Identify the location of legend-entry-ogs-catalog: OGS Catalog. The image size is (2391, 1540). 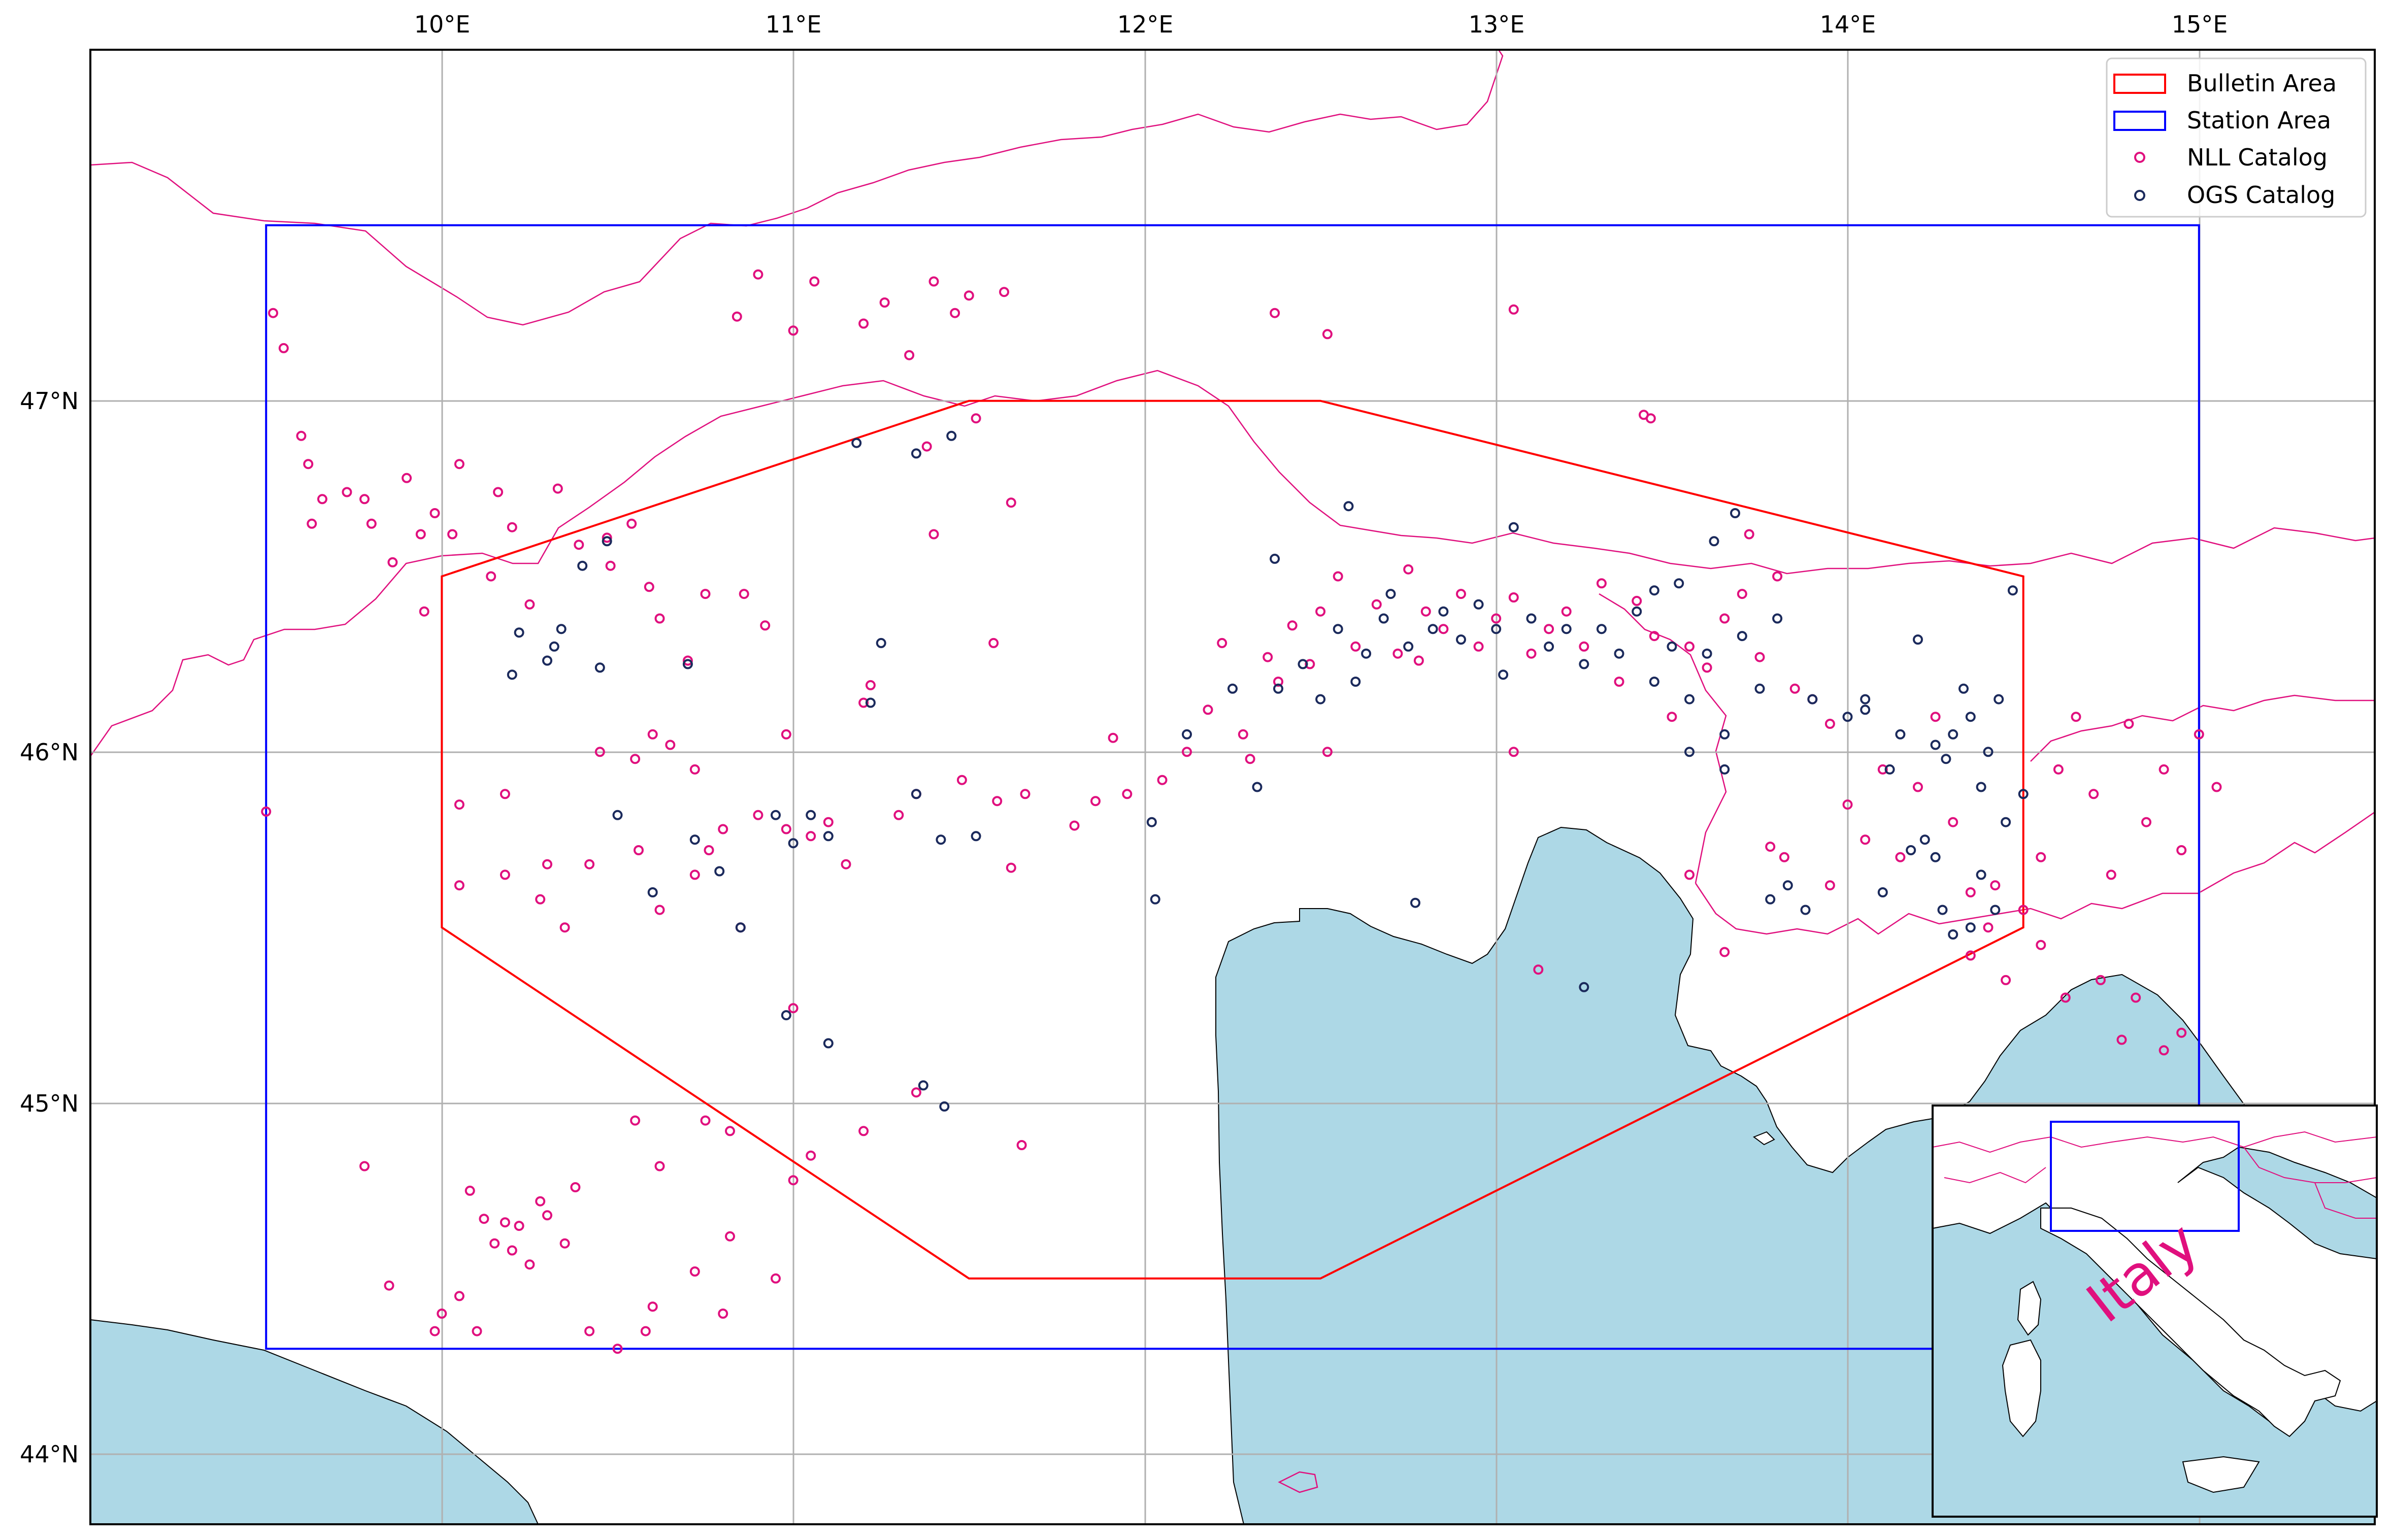
(2234, 195).